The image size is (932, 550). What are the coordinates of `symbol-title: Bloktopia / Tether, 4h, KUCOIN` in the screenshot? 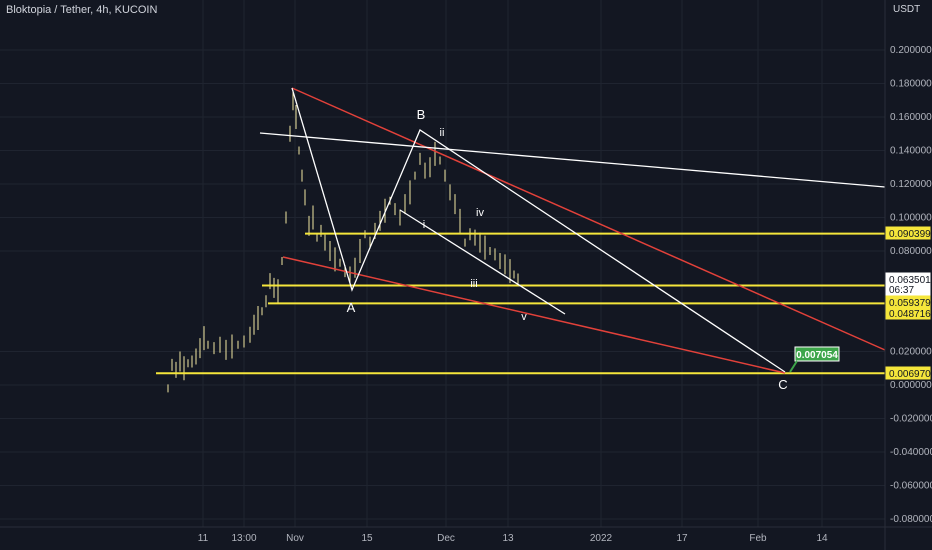 It's located at (82, 10).